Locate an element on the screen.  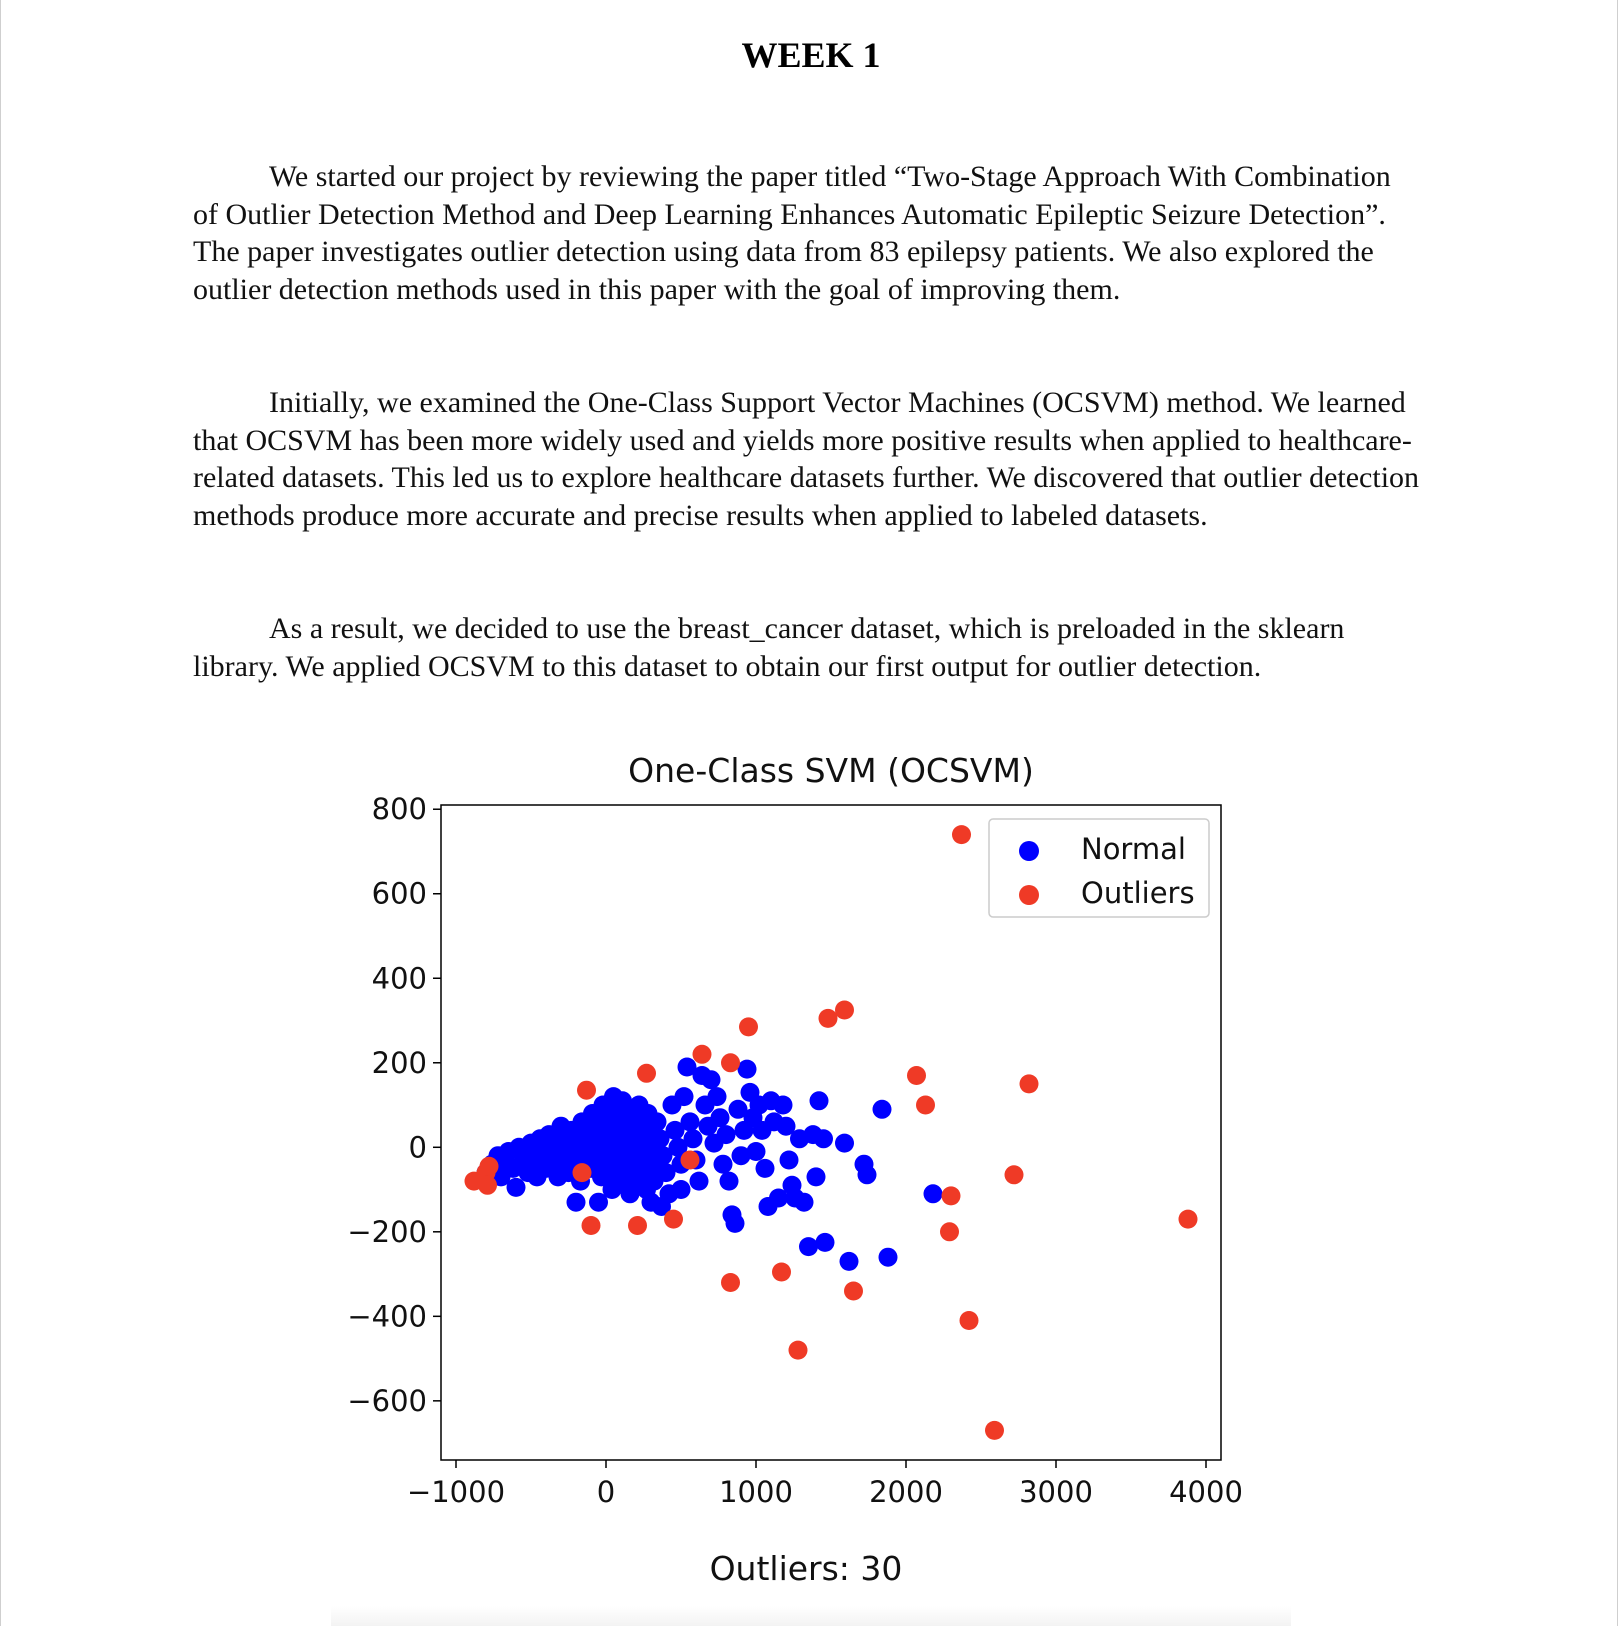
y-tick-label-6: −400 is located at coordinates (387, 1316).